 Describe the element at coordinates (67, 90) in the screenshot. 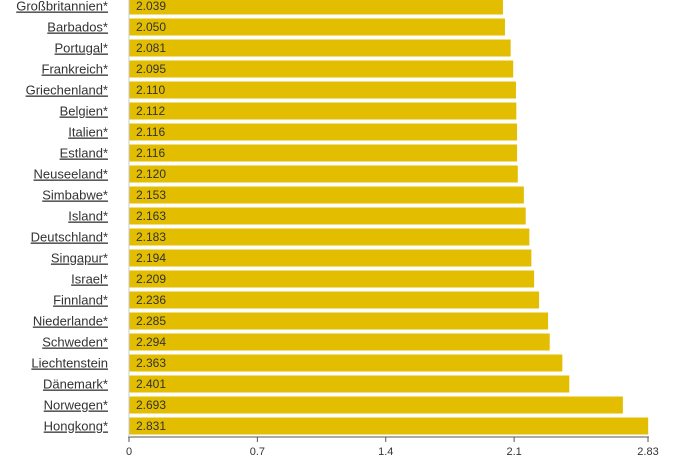

I see `category-label: Griechenland*` at that location.